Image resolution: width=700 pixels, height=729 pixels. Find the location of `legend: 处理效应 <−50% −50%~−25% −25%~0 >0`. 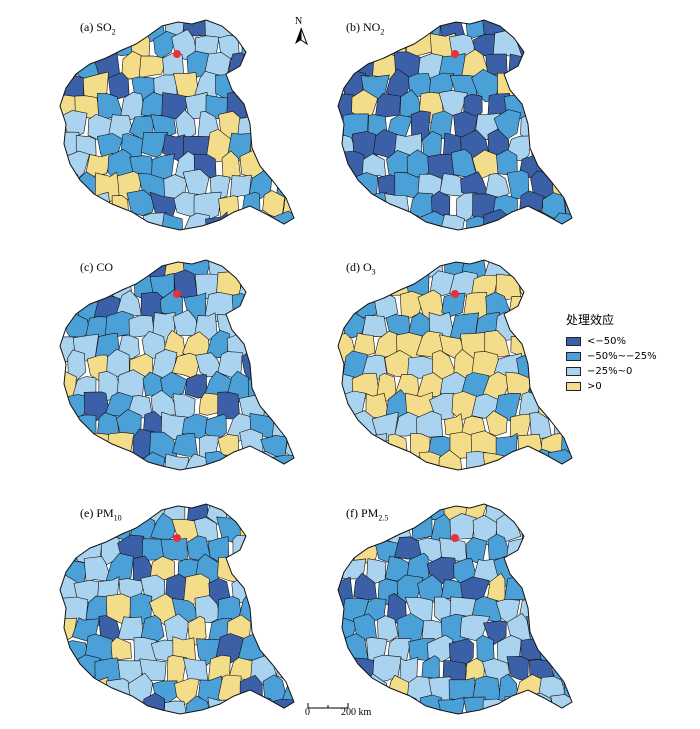

legend: 处理效应 <−50% −50%~−25% −25%~0 >0 is located at coordinates (631, 352).